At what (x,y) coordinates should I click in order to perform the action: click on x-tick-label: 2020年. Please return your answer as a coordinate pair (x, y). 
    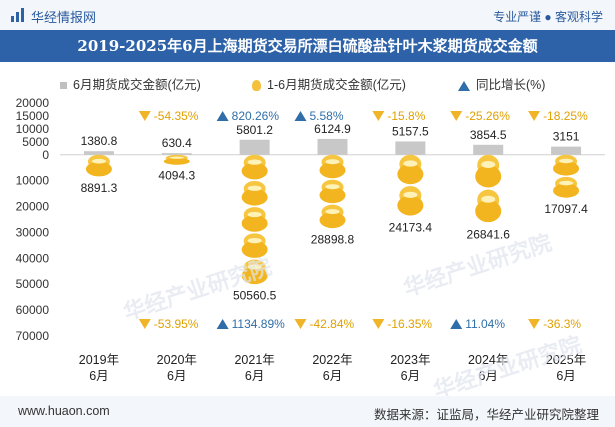
    Looking at the image, I should click on (177, 360).